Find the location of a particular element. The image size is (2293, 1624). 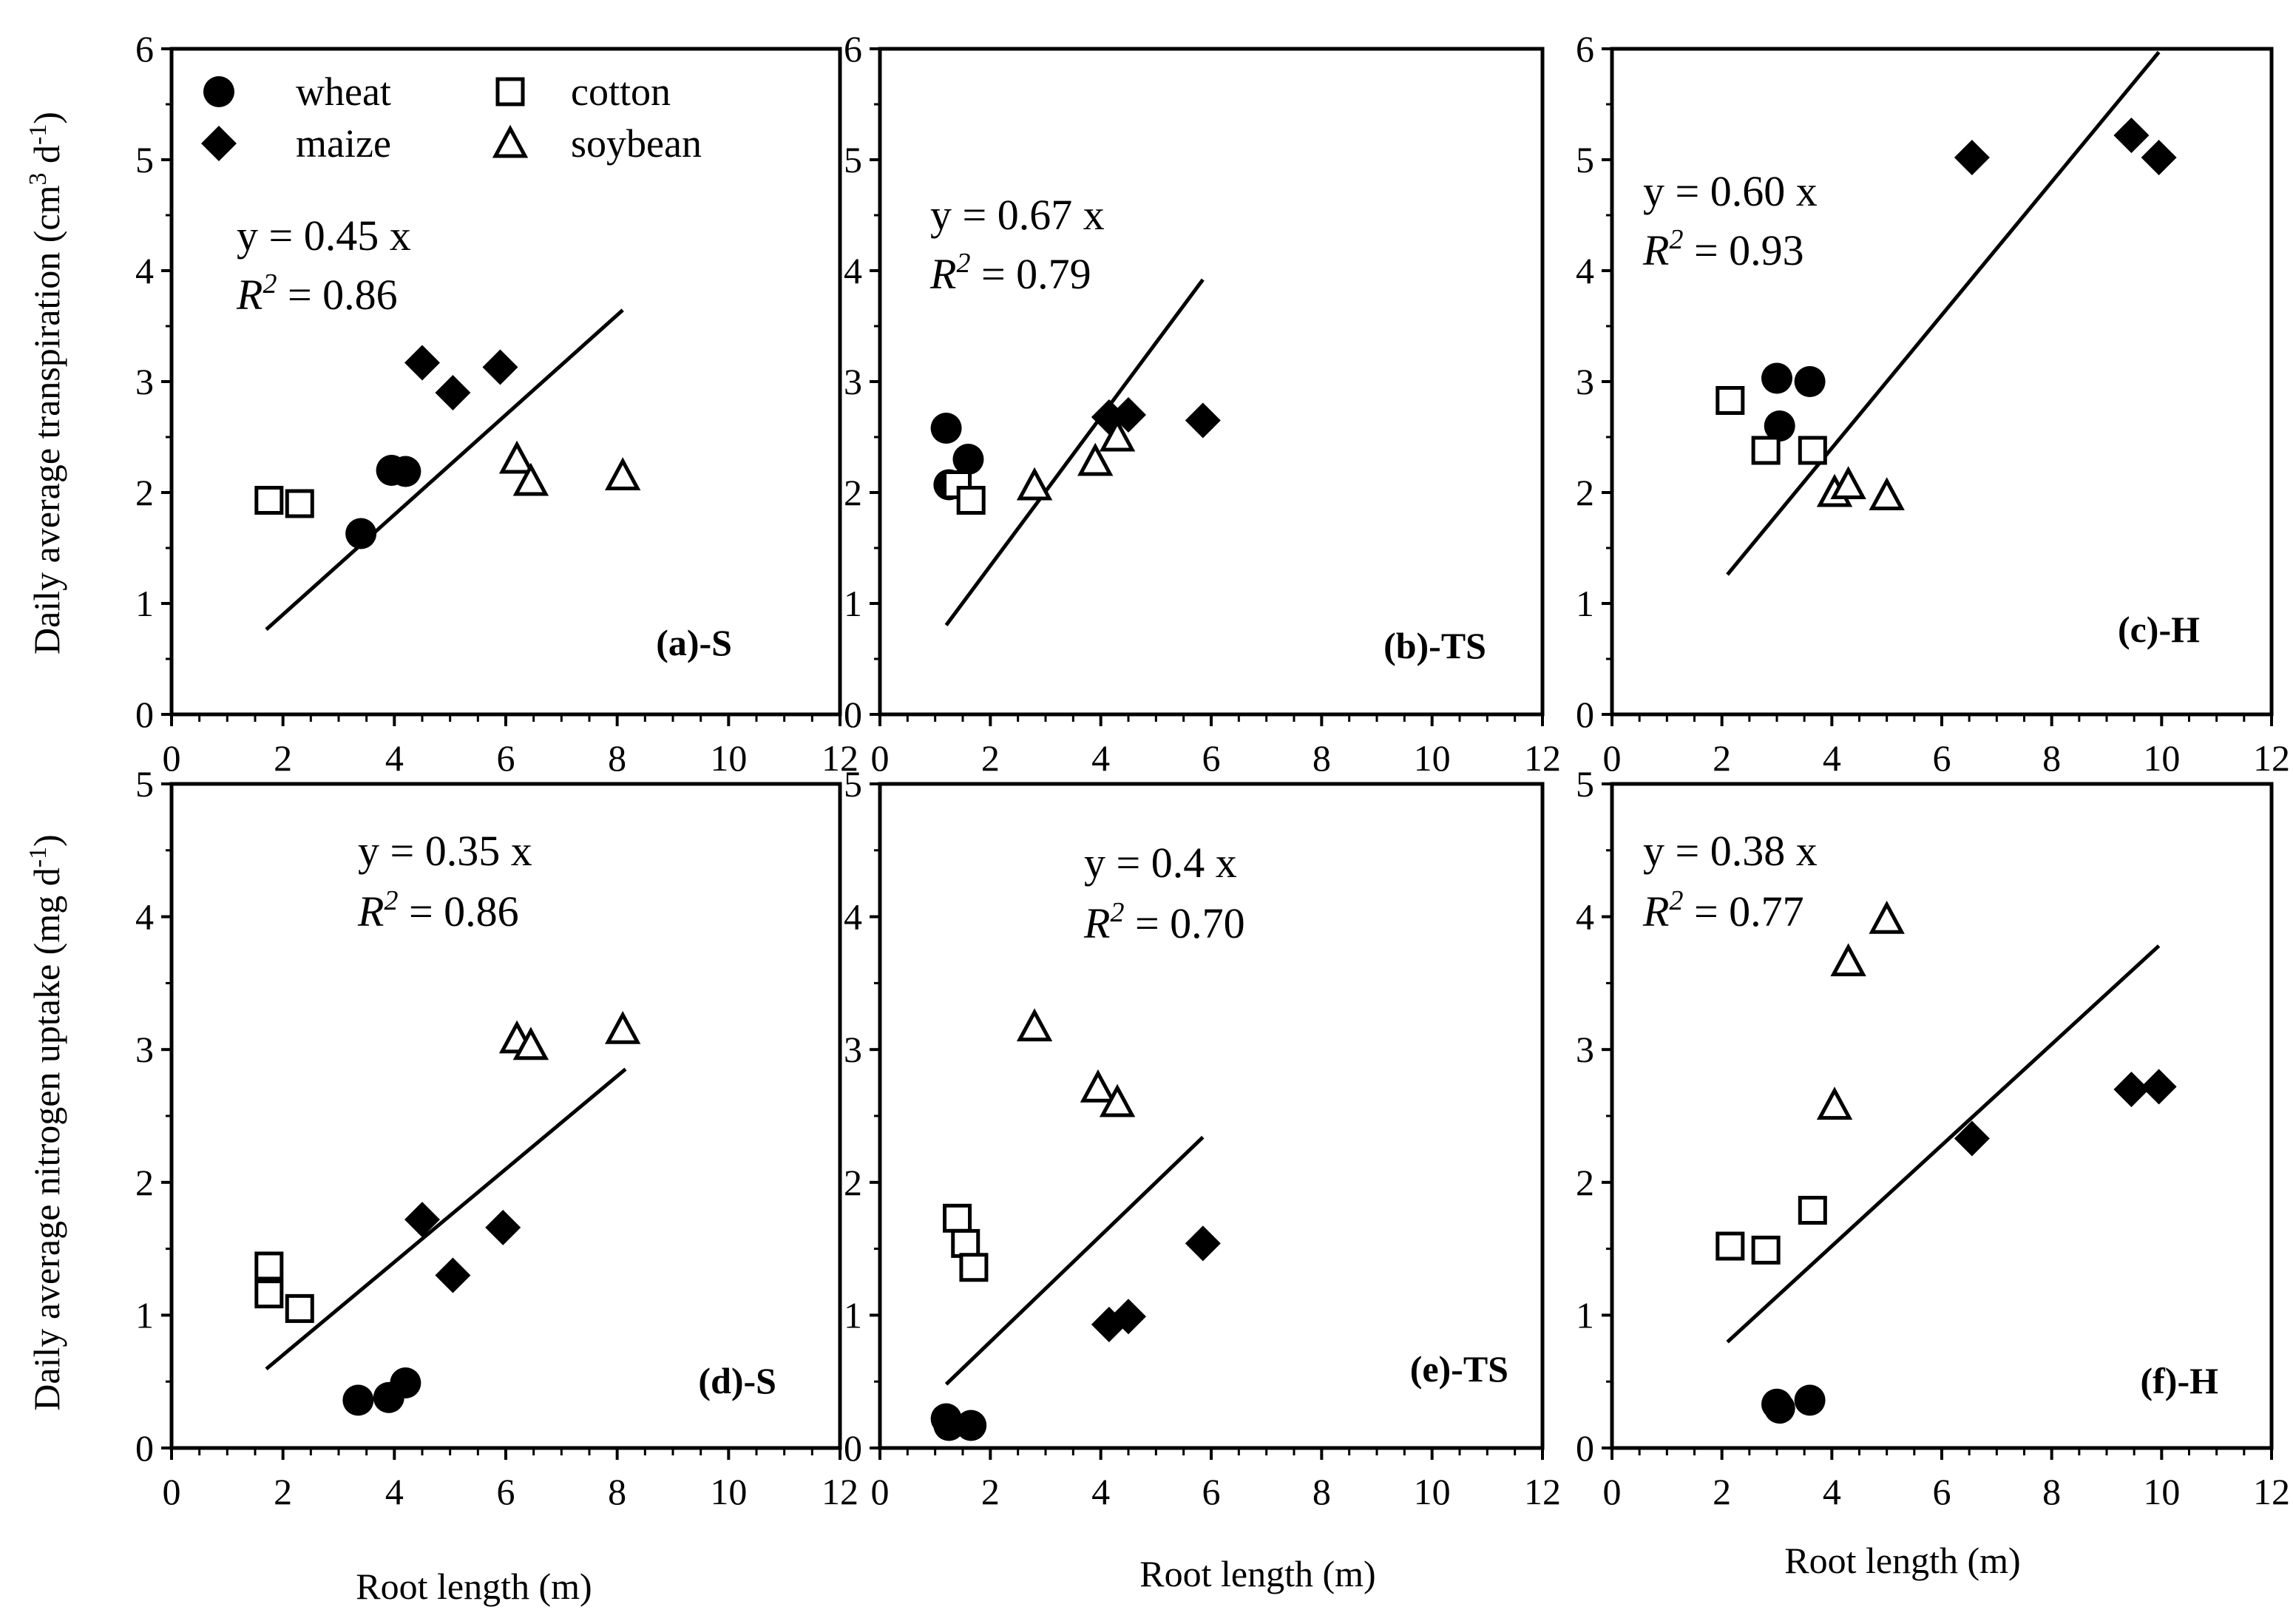

y-tick-label: 6 is located at coordinates (853, 49).